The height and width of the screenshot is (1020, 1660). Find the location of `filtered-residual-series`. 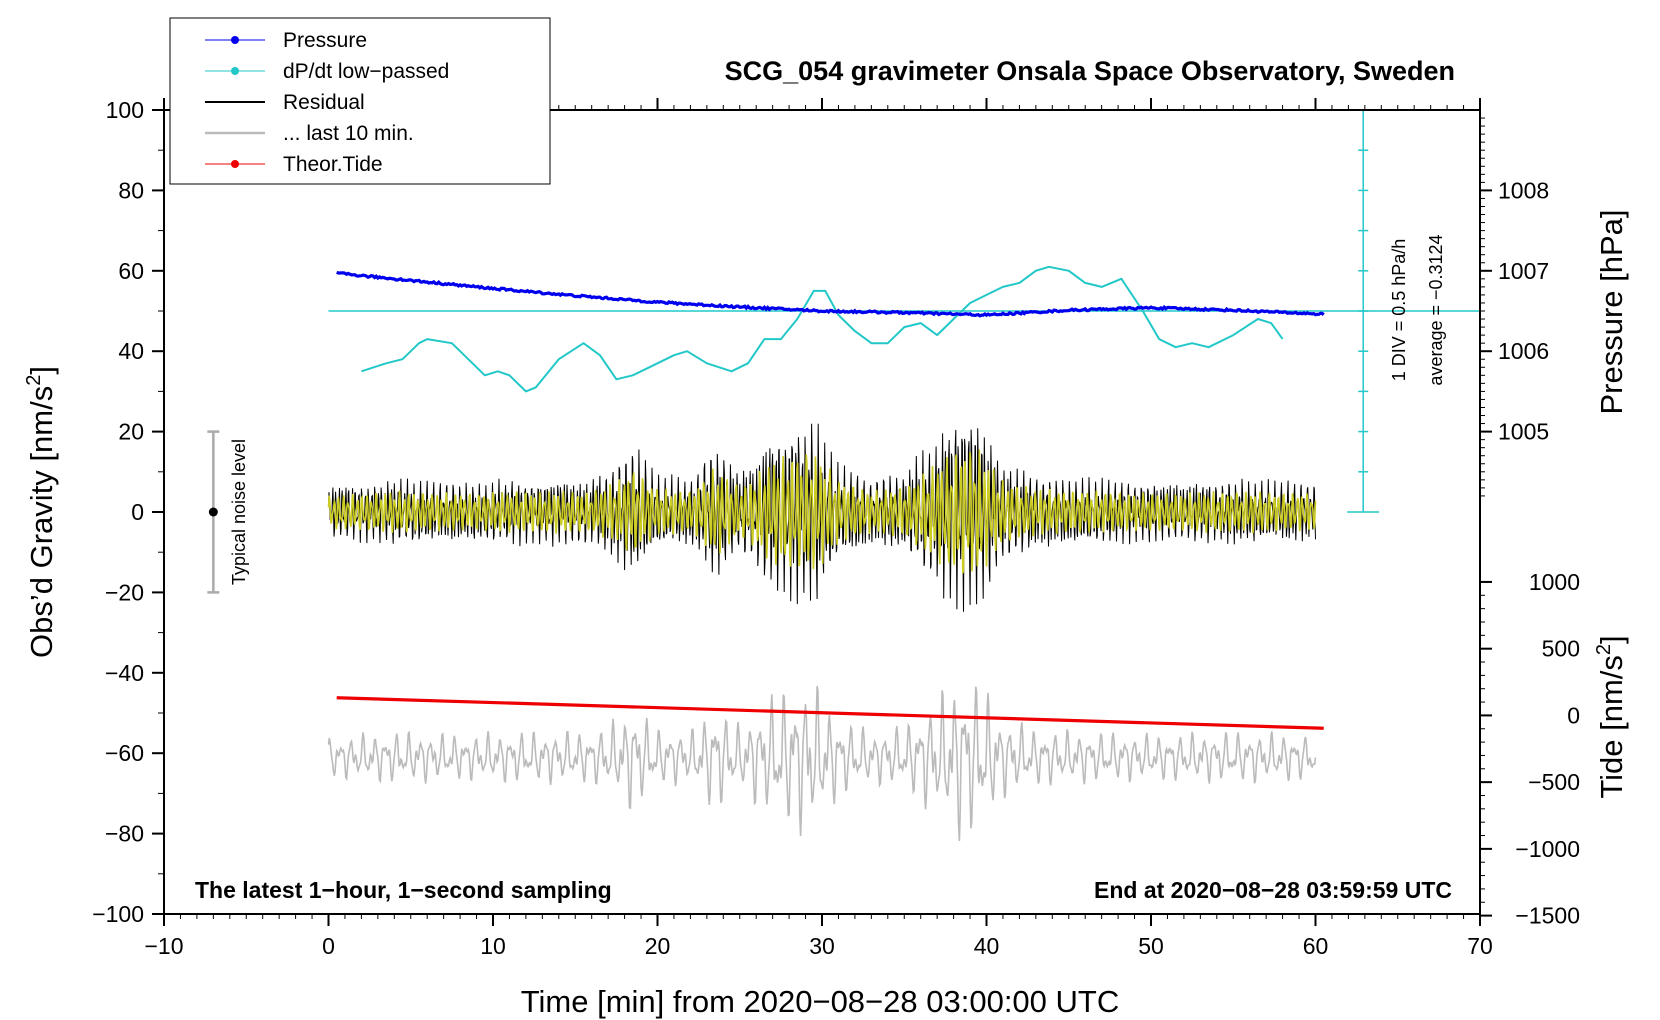

filtered-residual-series is located at coordinates (822, 511).